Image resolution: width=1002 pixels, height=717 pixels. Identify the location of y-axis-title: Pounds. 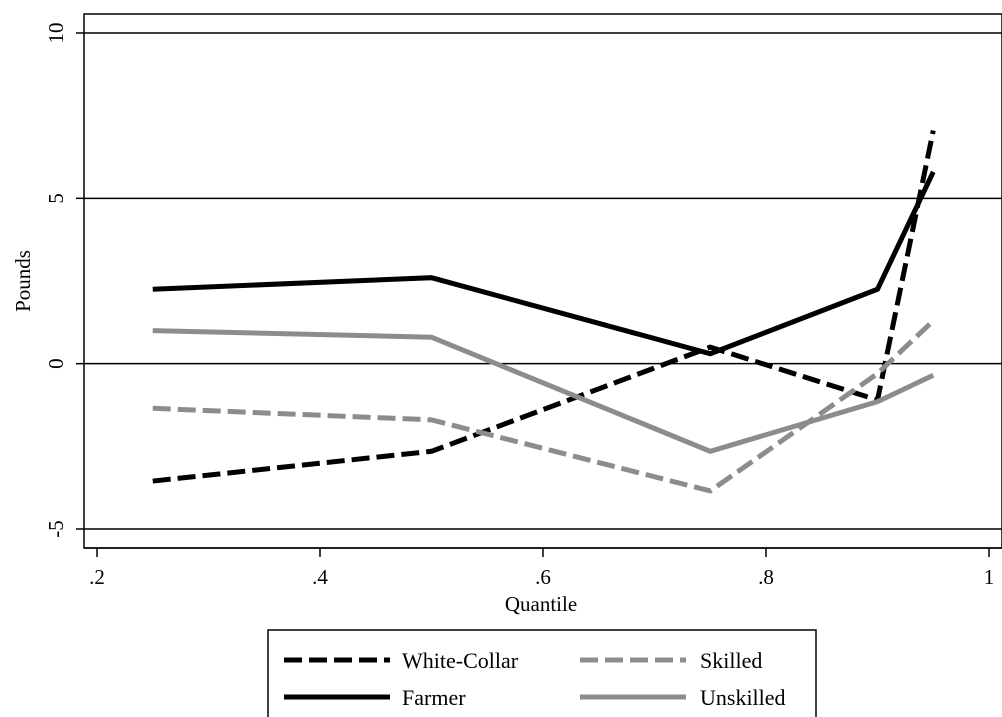
(23, 281).